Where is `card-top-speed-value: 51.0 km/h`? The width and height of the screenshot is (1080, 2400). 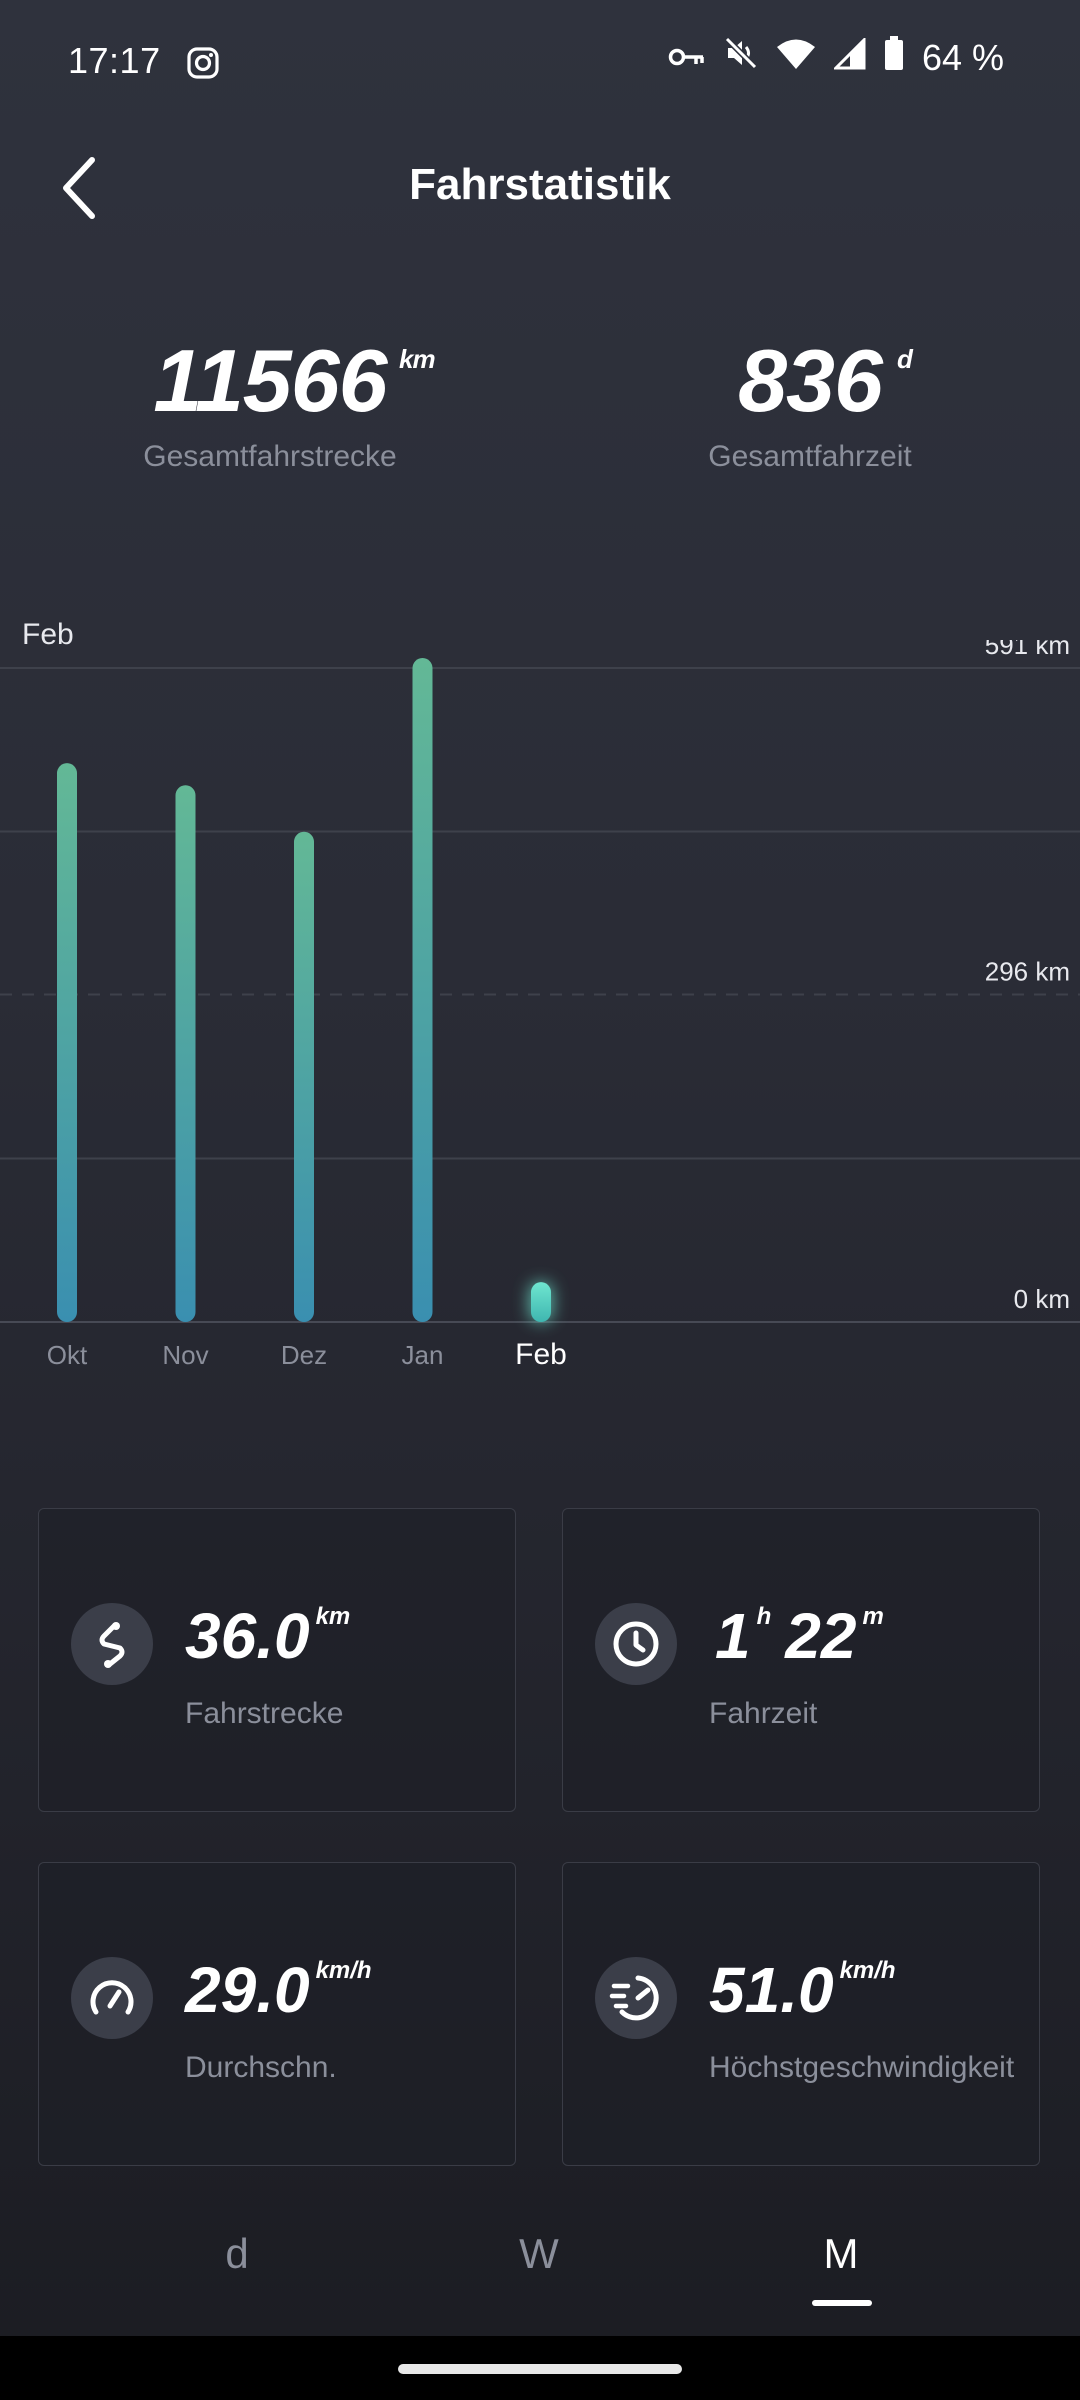 card-top-speed-value: 51.0 km/h is located at coordinates (802, 1990).